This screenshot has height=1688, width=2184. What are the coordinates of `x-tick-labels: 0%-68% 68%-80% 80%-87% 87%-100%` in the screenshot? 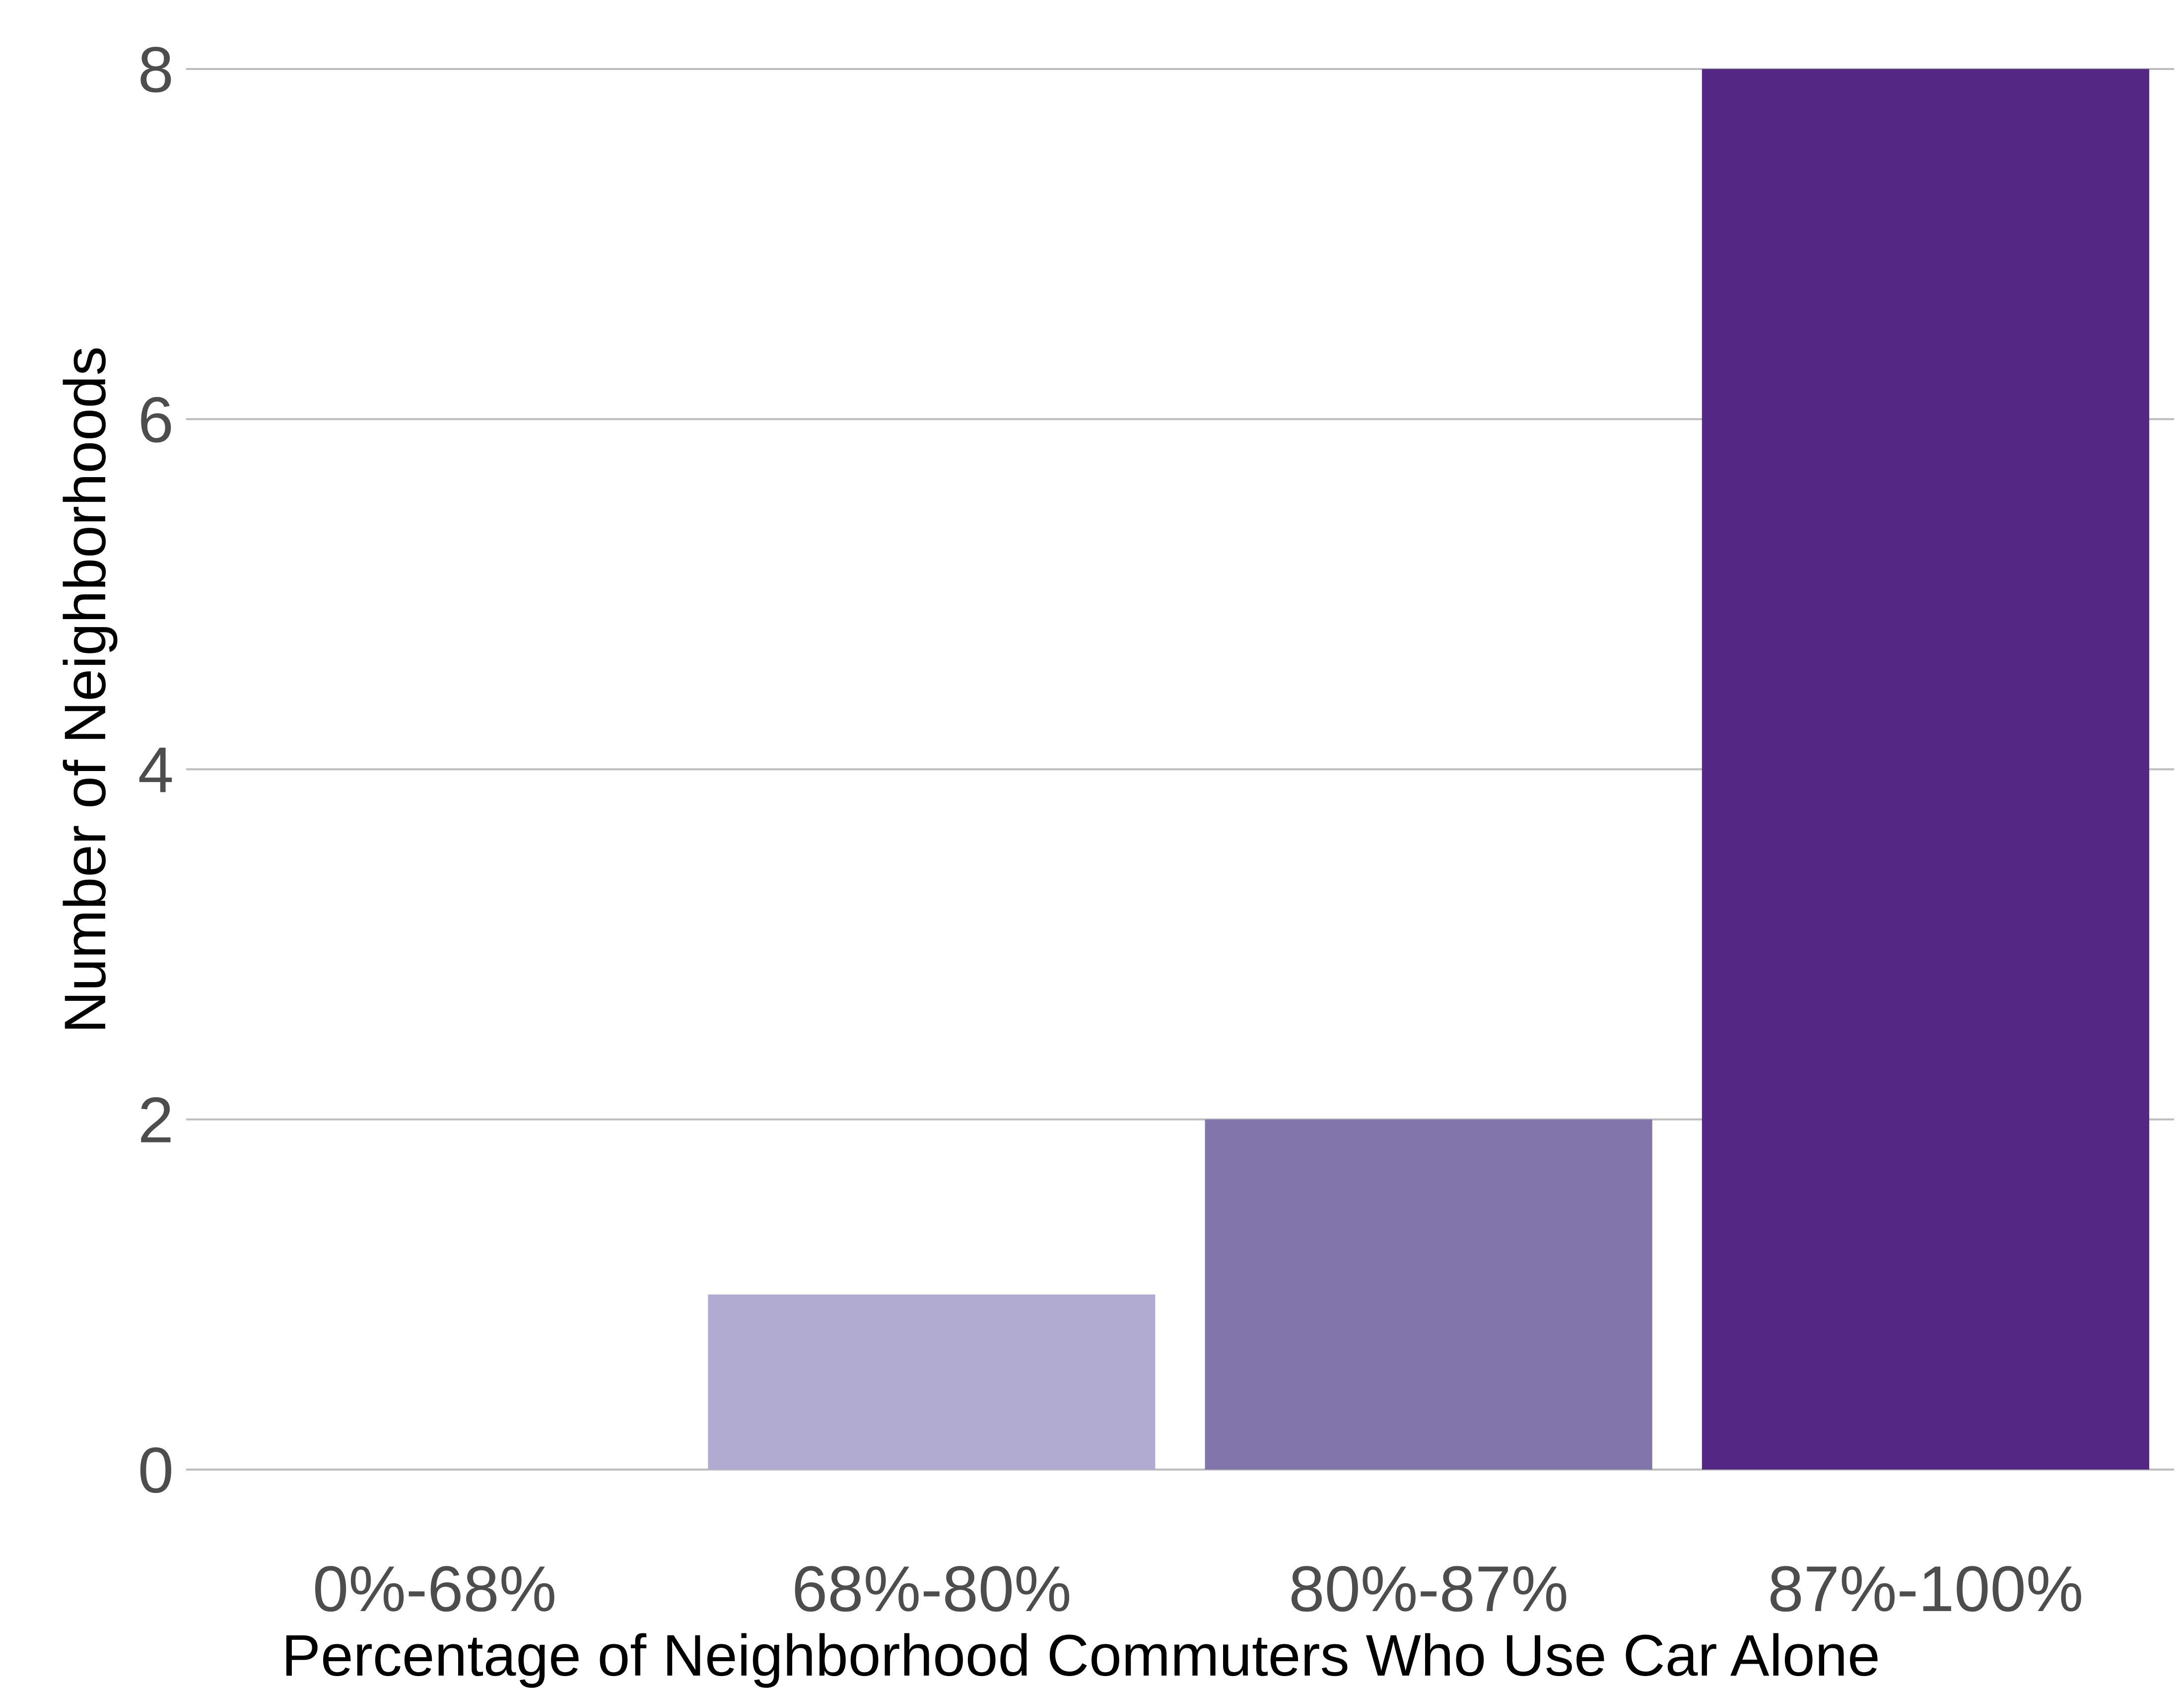 It's located at (1198, 1588).